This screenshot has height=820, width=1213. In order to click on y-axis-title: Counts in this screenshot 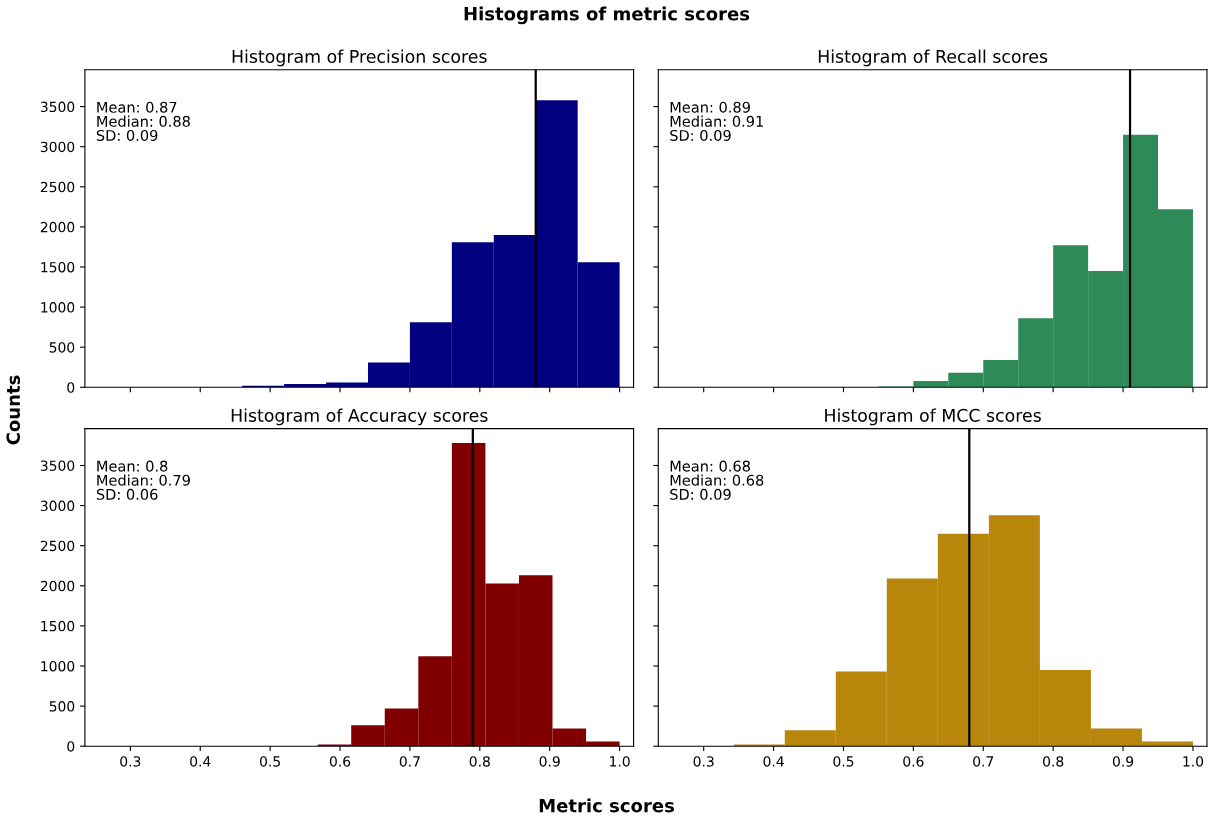, I will do `click(13, 410)`.